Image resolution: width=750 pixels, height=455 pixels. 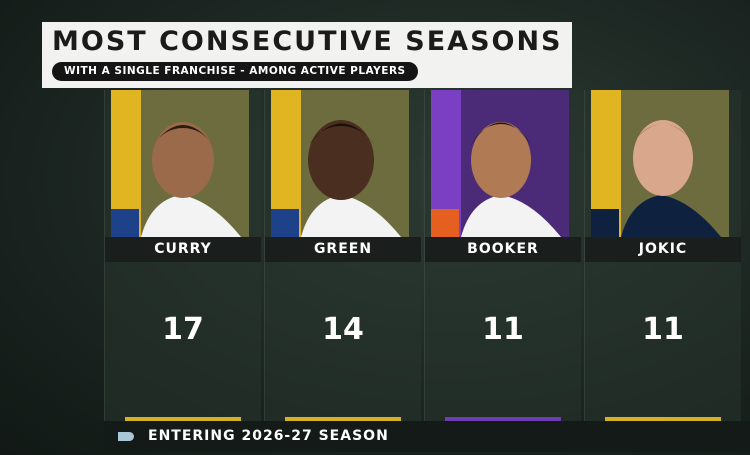 I want to click on footer-icon, so click(x=126, y=436).